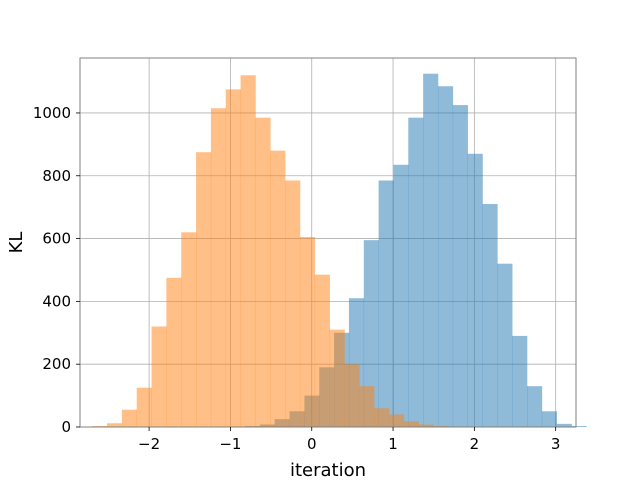 The image size is (640, 484). Describe the element at coordinates (56, 301) in the screenshot. I see `y-tick-label-2: 400` at that location.